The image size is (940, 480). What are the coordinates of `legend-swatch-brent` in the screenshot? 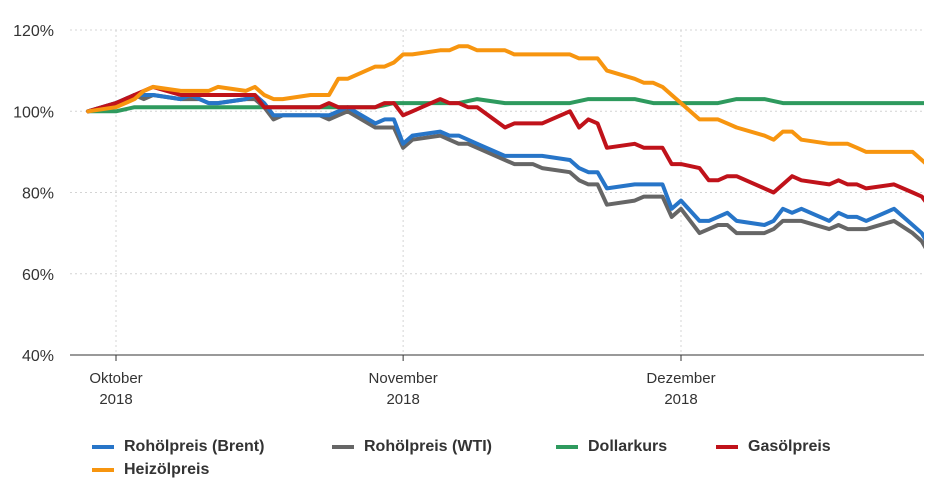 It's located at (103, 447).